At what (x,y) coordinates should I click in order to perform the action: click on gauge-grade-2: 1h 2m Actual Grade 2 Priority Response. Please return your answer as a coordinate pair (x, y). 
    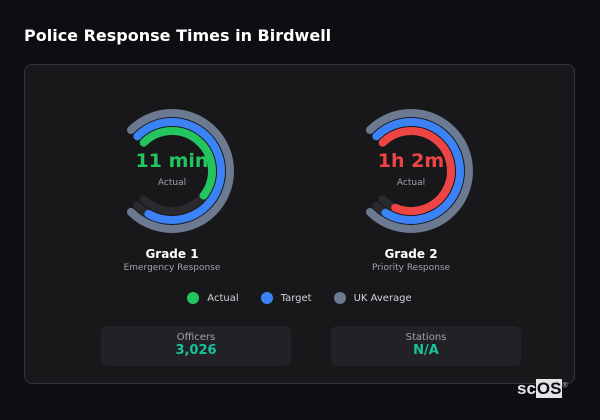
    Looking at the image, I should click on (411, 188).